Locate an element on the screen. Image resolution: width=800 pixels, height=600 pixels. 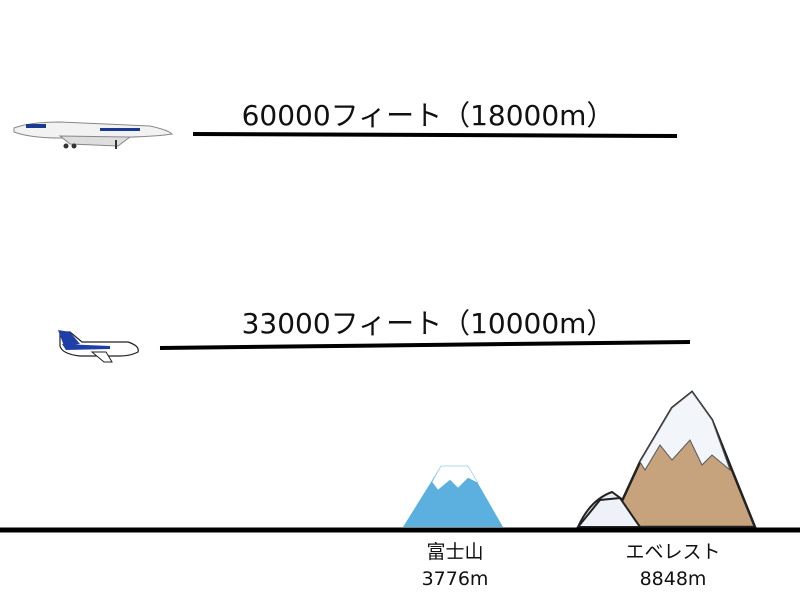
jet is located at coordinates (98, 346).